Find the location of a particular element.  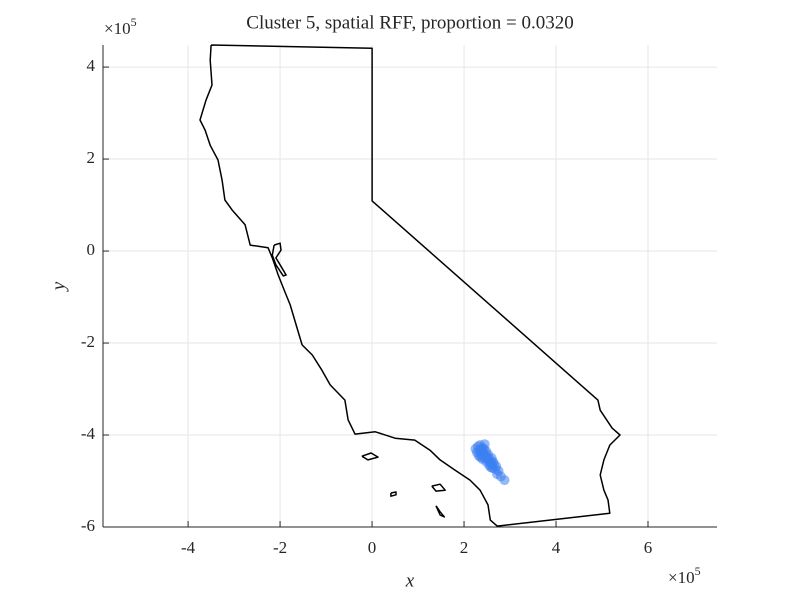

x-axis-label: x is located at coordinates (410, 580).